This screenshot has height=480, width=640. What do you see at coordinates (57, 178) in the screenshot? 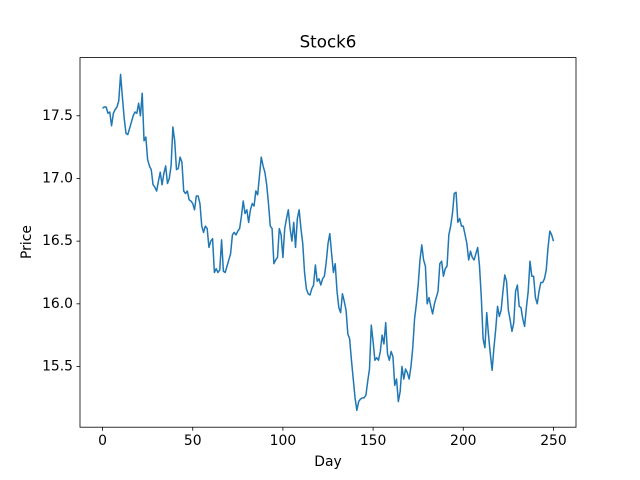
I see `y-tick-label: 17.0` at bounding box center [57, 178].